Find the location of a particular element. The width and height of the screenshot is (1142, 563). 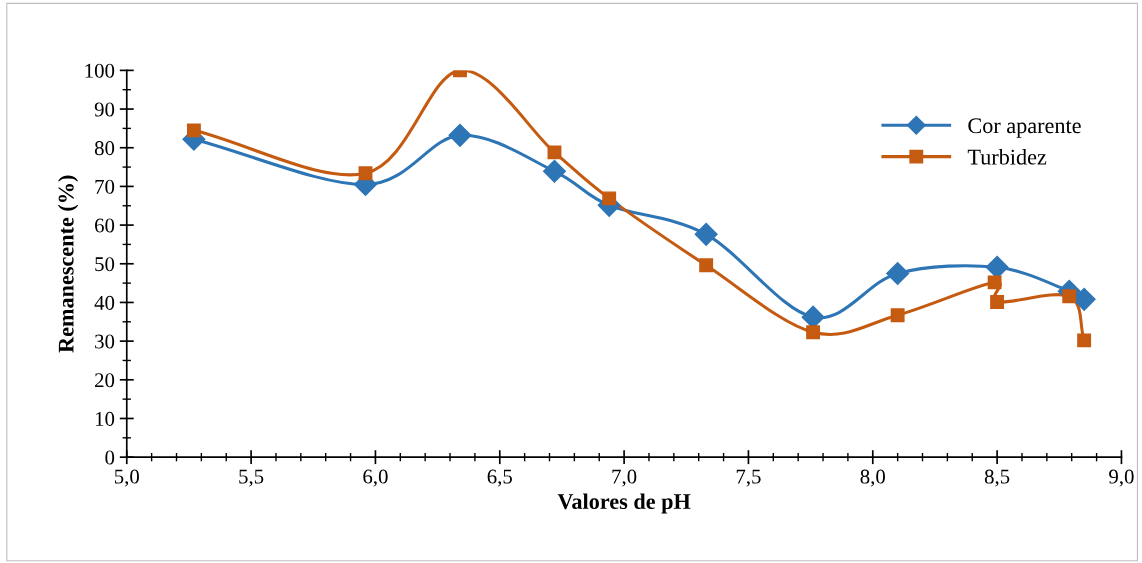

x-tick-label: 7,0 is located at coordinates (624, 478).